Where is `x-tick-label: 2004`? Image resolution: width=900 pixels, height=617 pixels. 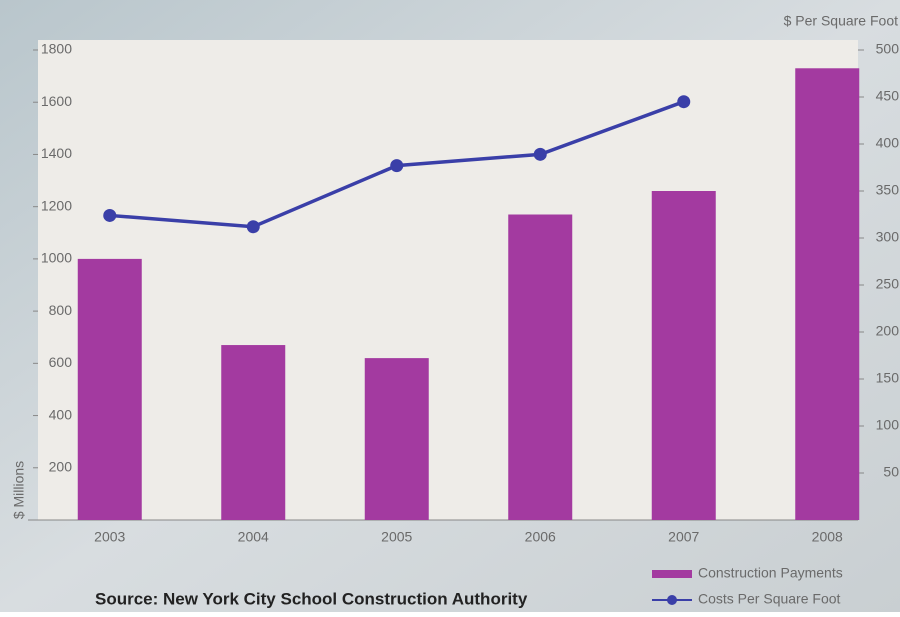
x-tick-label: 2004 is located at coordinates (253, 537).